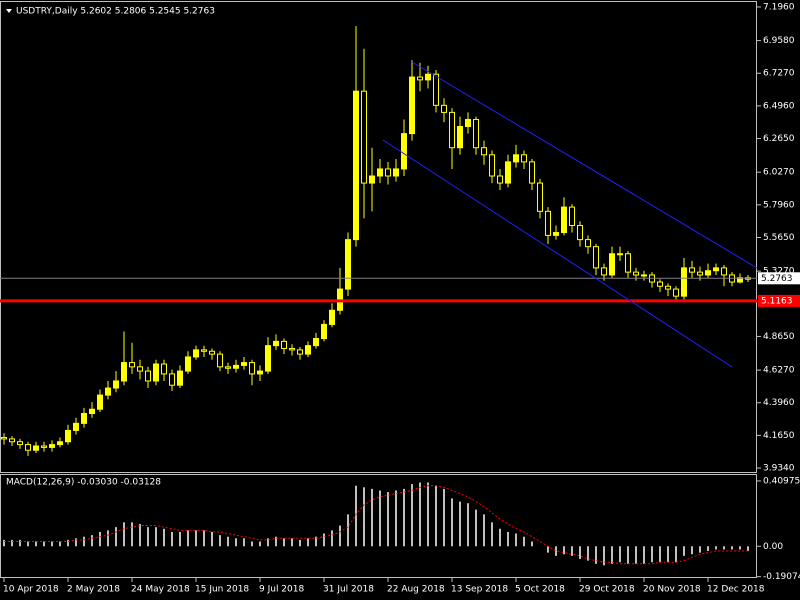 This screenshot has width=800, height=600. I want to click on y-tick-label: 6.9580, so click(779, 41).